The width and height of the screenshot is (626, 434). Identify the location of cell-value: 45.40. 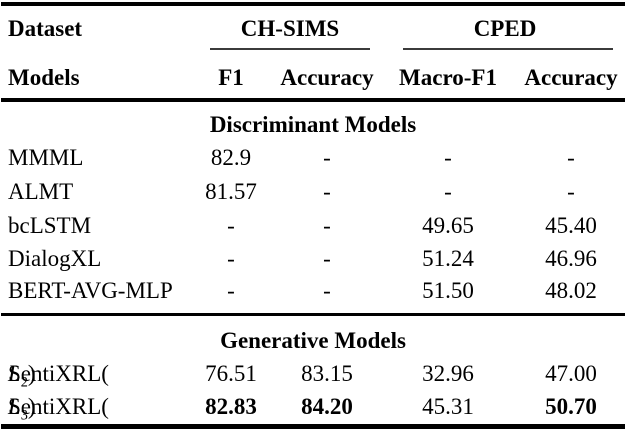
(571, 225).